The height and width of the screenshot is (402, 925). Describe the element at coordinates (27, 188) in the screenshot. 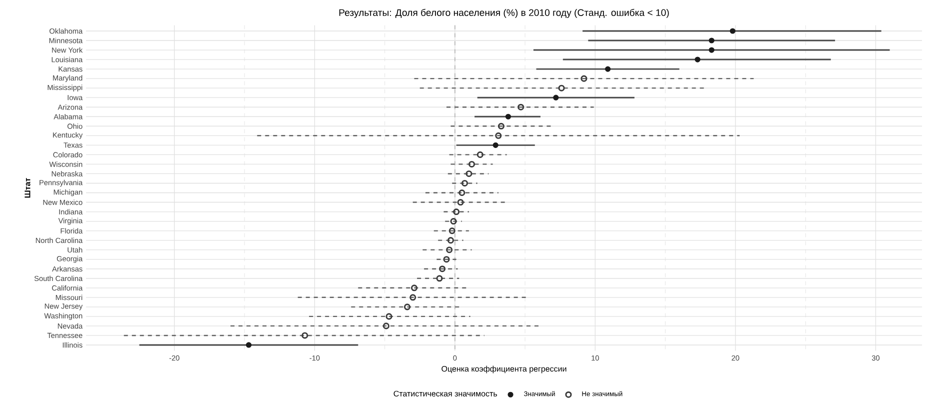

I see `y-axis-title: Штат` at that location.